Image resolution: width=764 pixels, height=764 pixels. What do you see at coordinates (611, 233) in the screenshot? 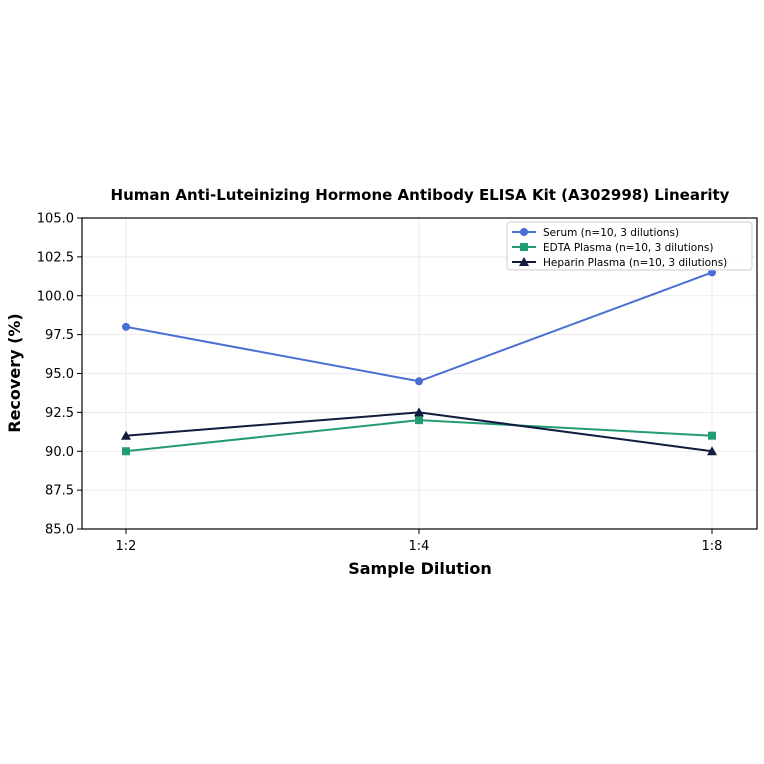
I see `legend-label: Serum (n=10, 3 dilutions)` at bounding box center [611, 233].